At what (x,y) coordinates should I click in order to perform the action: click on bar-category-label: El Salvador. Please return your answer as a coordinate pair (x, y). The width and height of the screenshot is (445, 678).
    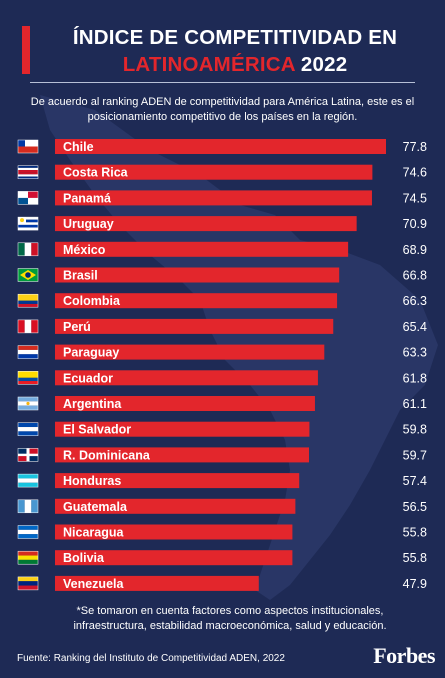
    Looking at the image, I should click on (97, 430).